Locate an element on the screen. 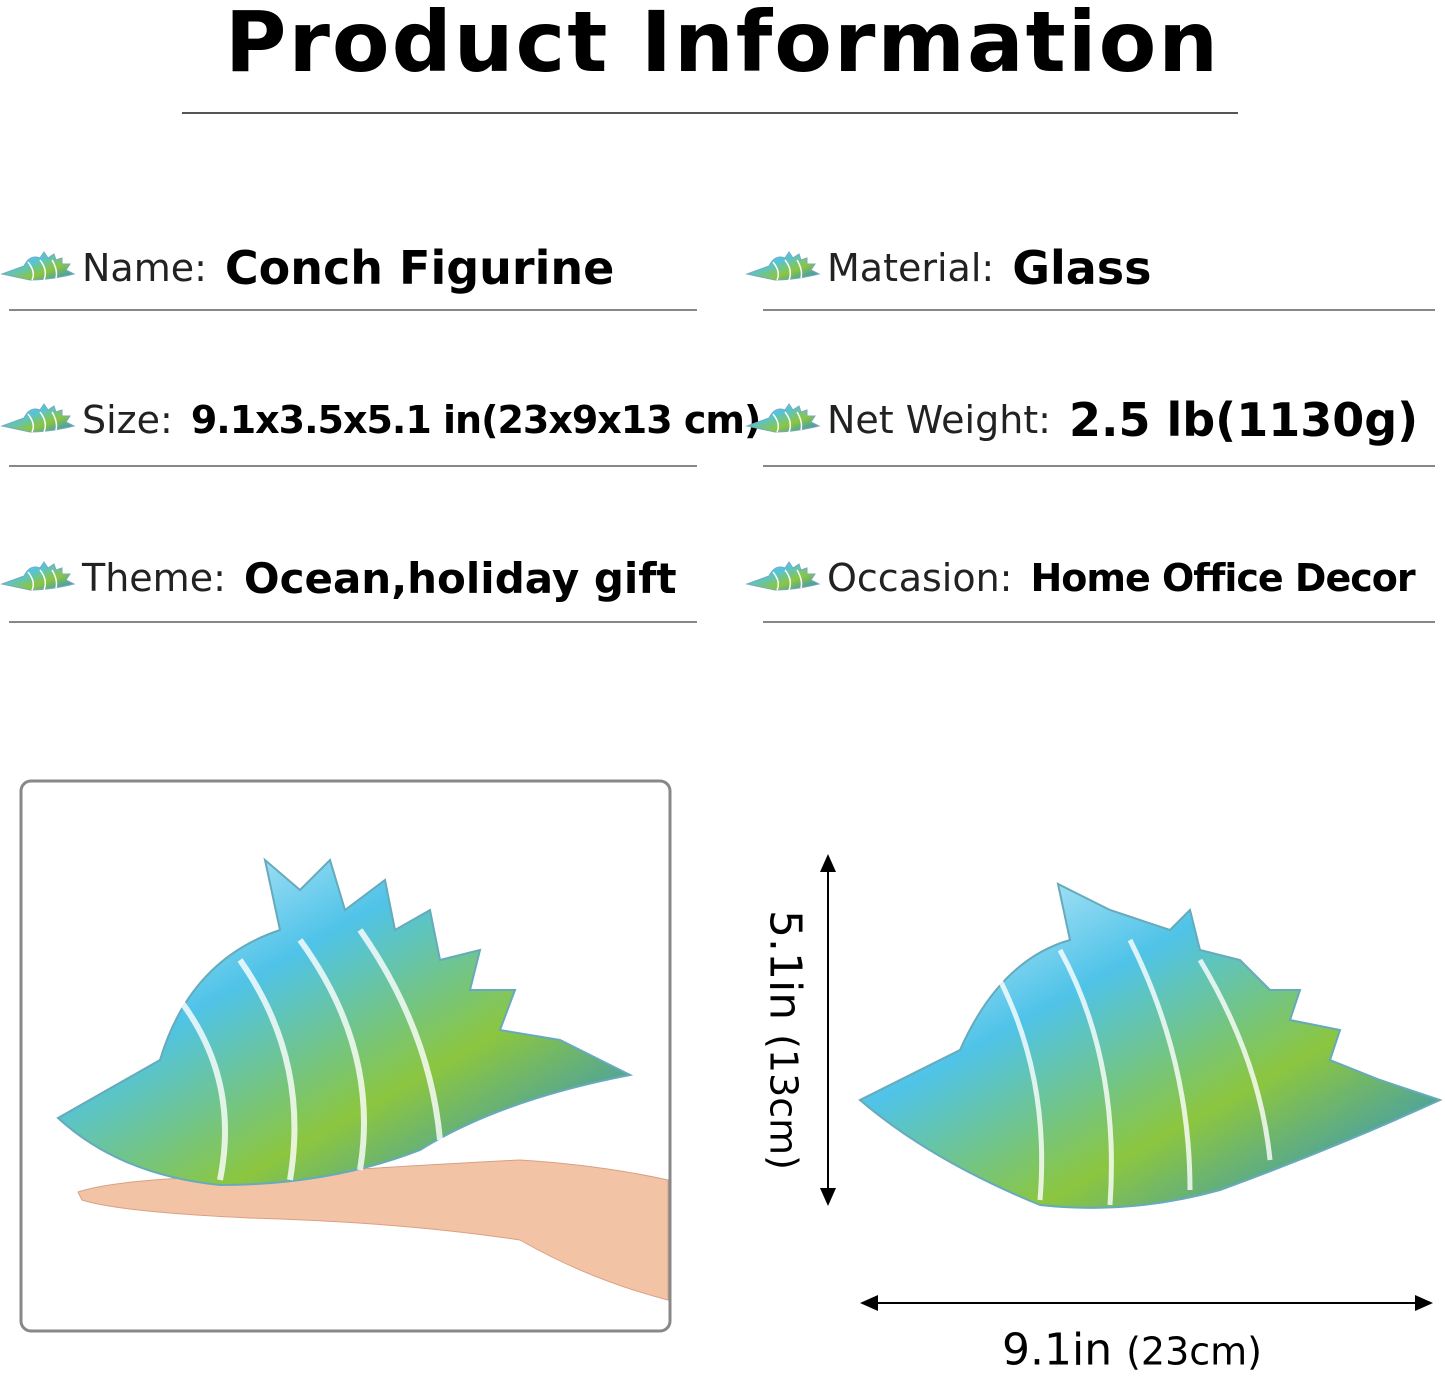  spec-value: Glass is located at coordinates (1082, 268).